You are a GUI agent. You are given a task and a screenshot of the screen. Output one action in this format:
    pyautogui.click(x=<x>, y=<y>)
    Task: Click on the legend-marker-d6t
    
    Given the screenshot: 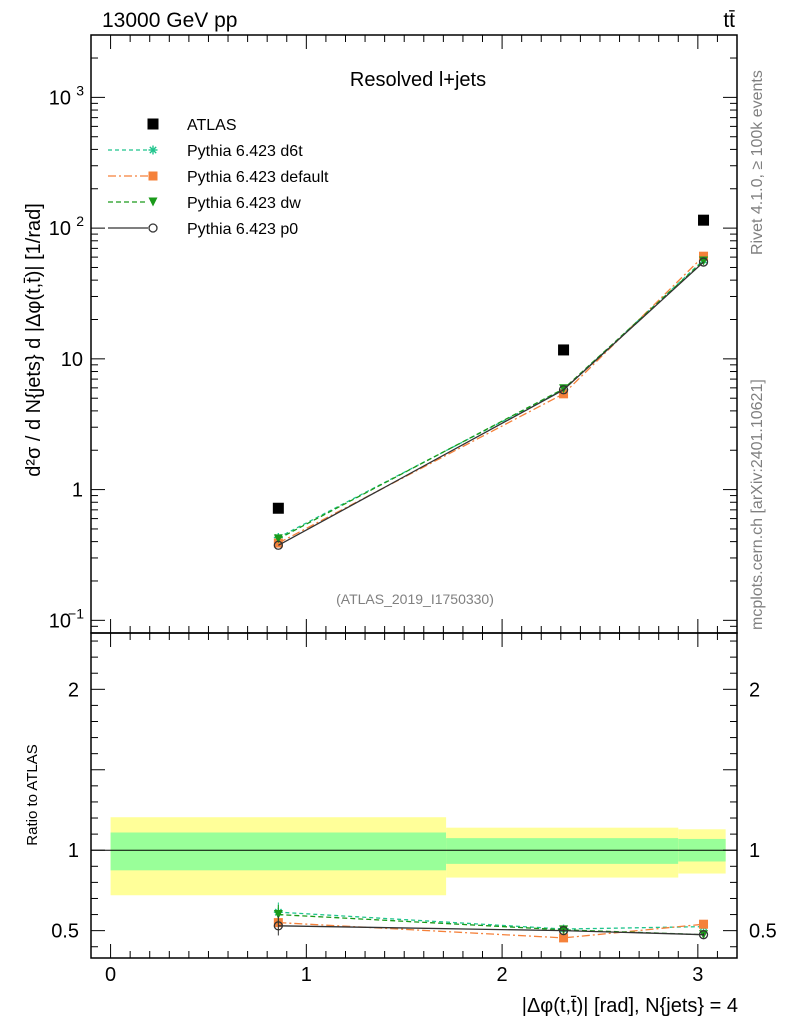 What is the action you would take?
    pyautogui.click(x=153, y=150)
    